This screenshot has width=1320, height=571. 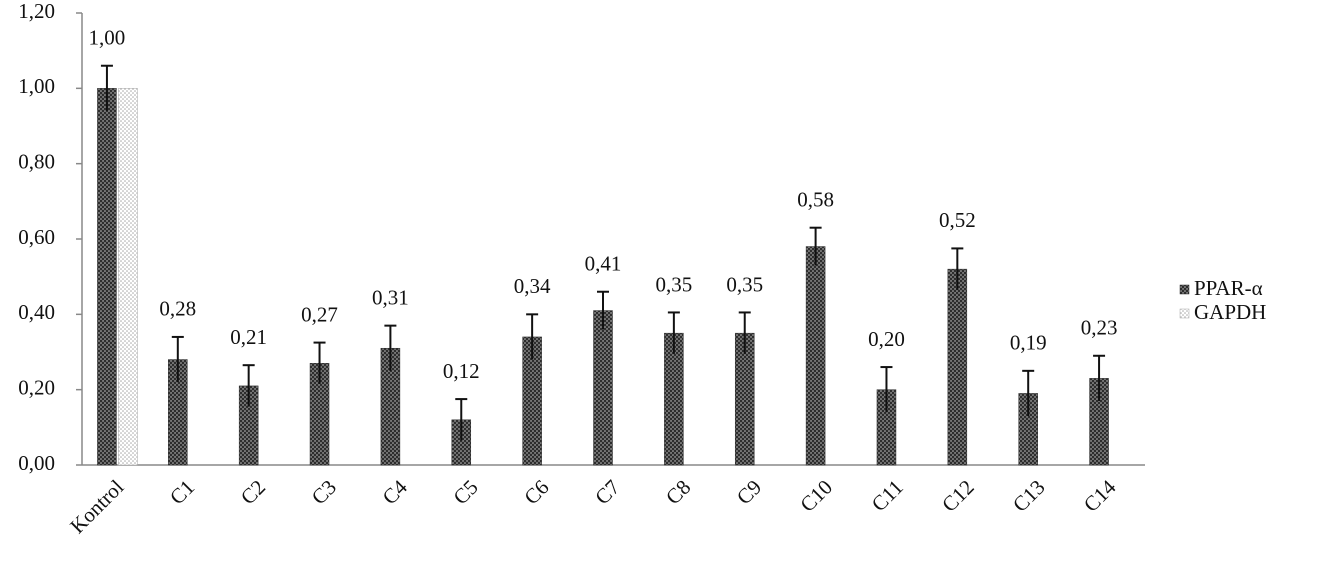 I want to click on x-tick-label: C7, so click(x=607, y=492).